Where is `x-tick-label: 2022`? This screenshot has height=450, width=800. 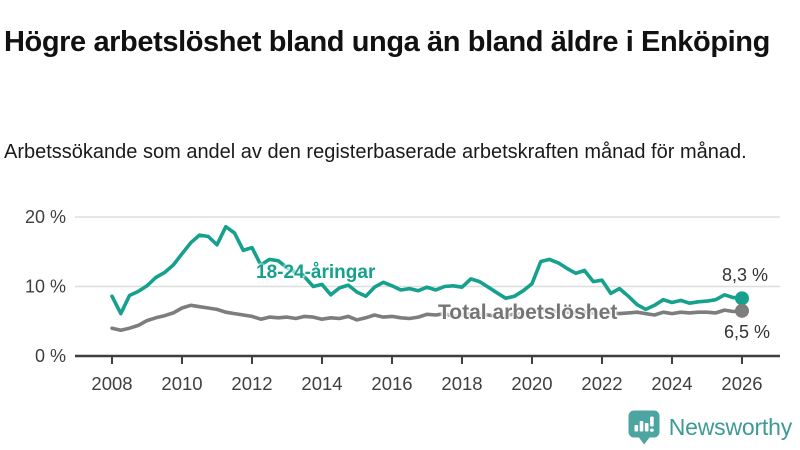 x-tick-label: 2022 is located at coordinates (601, 383).